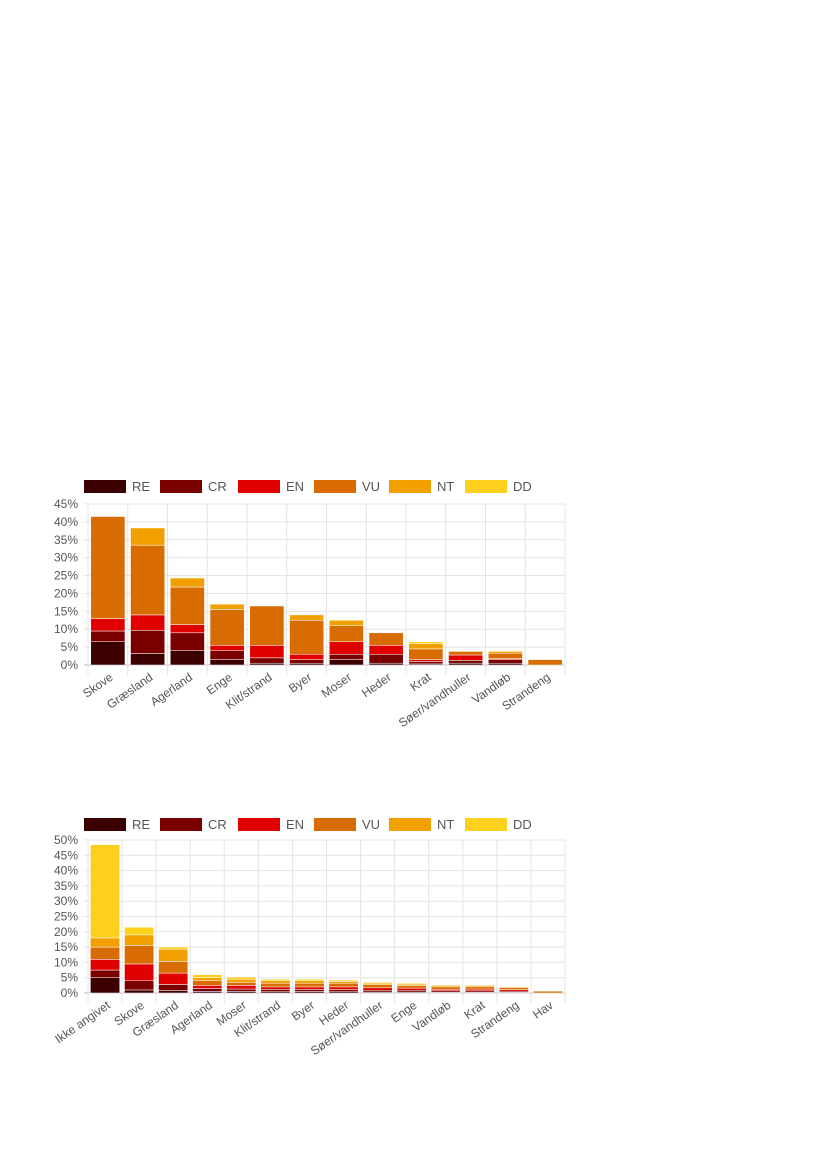  Describe the element at coordinates (217, 824) in the screenshot. I see `chart2-legend-label-cr: CR` at that location.